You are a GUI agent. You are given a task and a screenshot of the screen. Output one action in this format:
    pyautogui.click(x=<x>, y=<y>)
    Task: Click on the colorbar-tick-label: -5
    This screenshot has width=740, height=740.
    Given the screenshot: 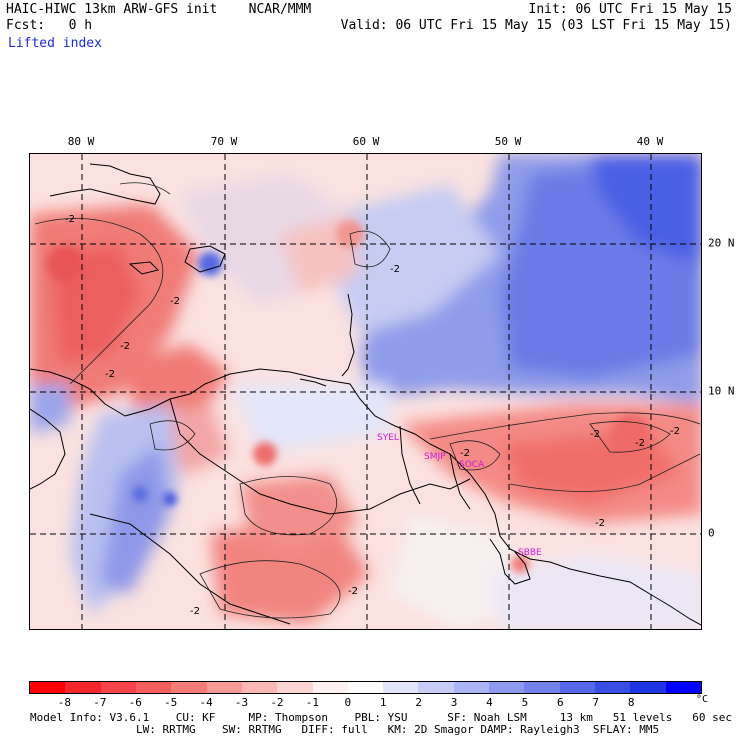 What is the action you would take?
    pyautogui.click(x=171, y=702)
    